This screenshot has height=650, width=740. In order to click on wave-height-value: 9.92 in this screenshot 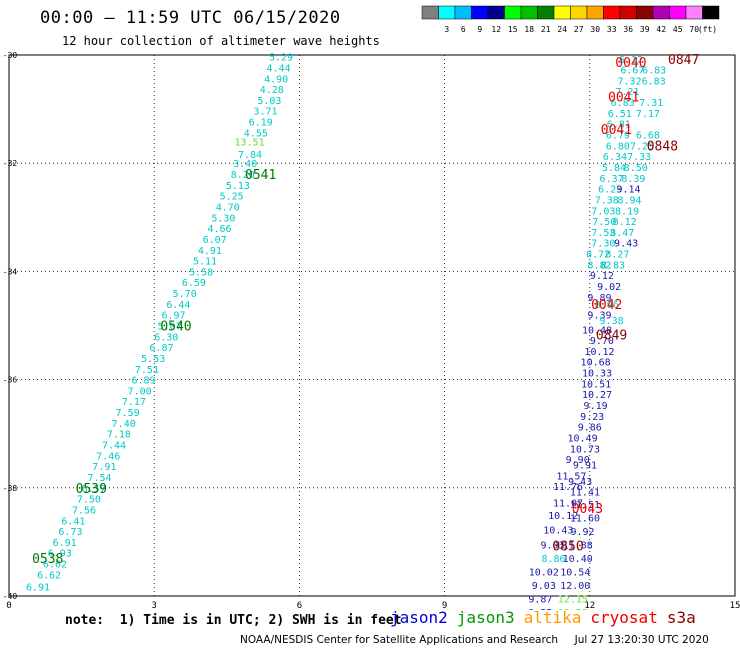, I will do `click(582, 532)`.